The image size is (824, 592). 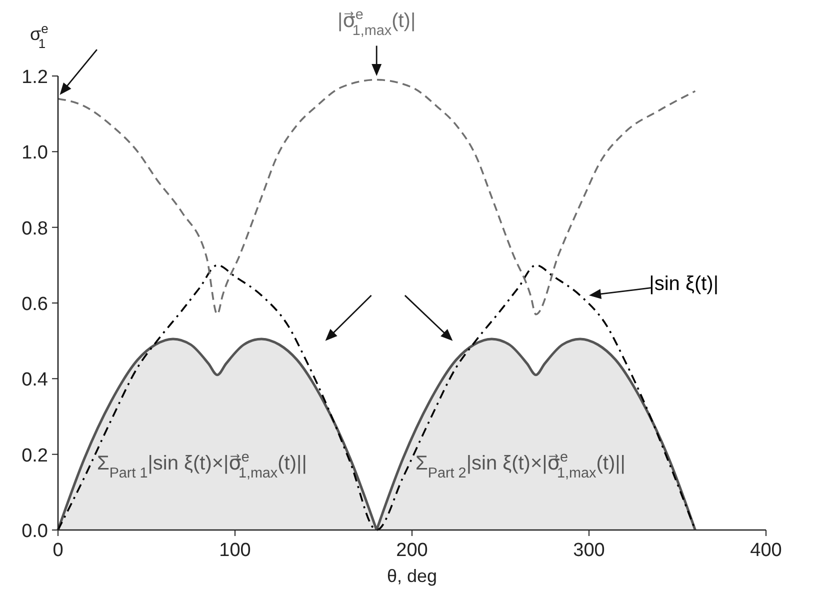 What do you see at coordinates (412, 576) in the screenshot?
I see `x-axis-title: θ, deg` at bounding box center [412, 576].